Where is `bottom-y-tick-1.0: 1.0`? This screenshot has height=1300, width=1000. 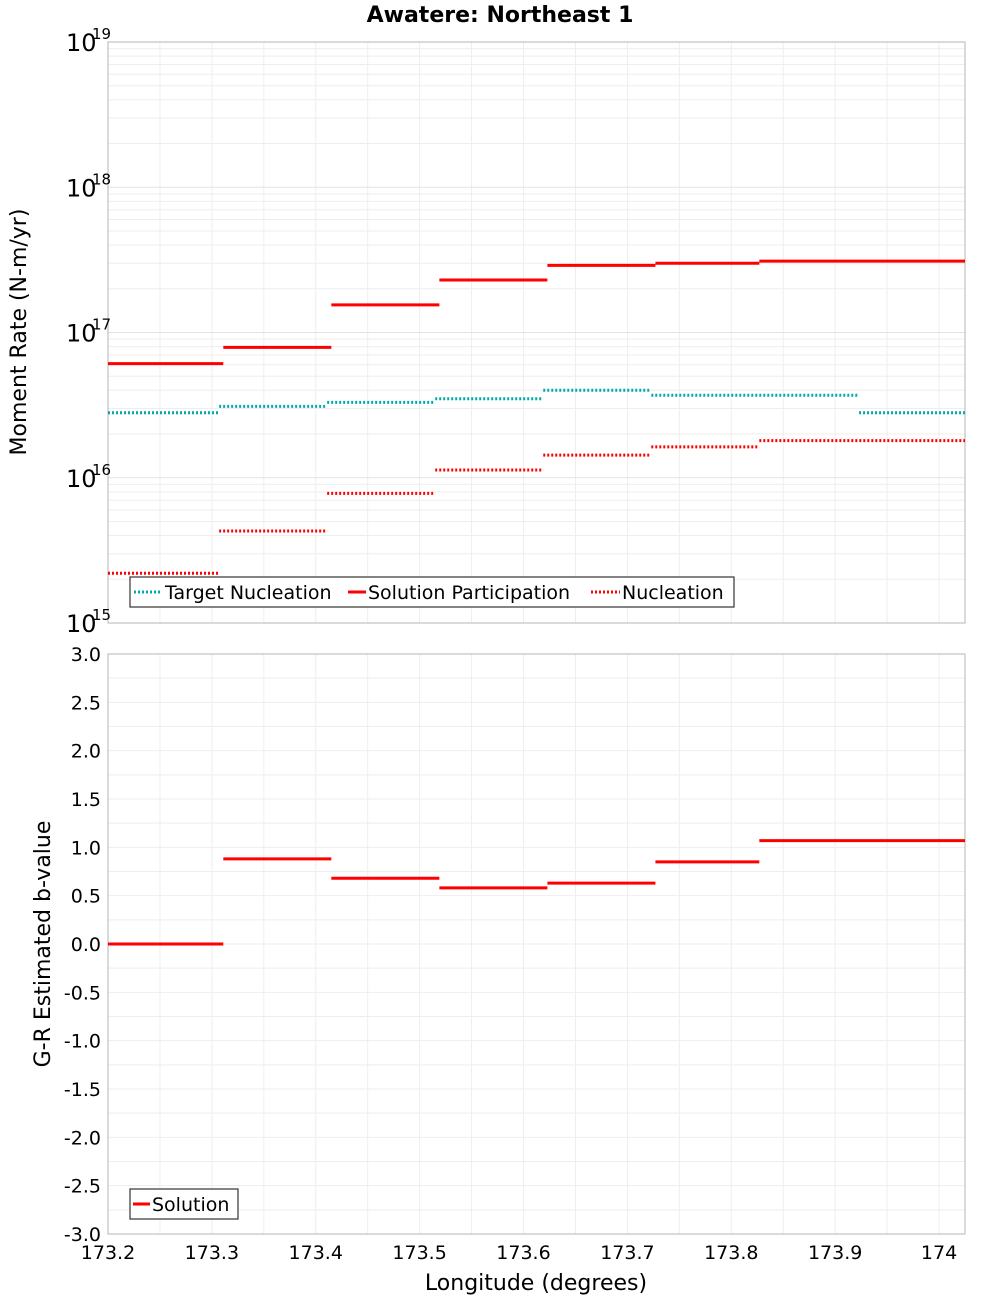 bottom-y-tick-1.0: 1.0 is located at coordinates (86, 848).